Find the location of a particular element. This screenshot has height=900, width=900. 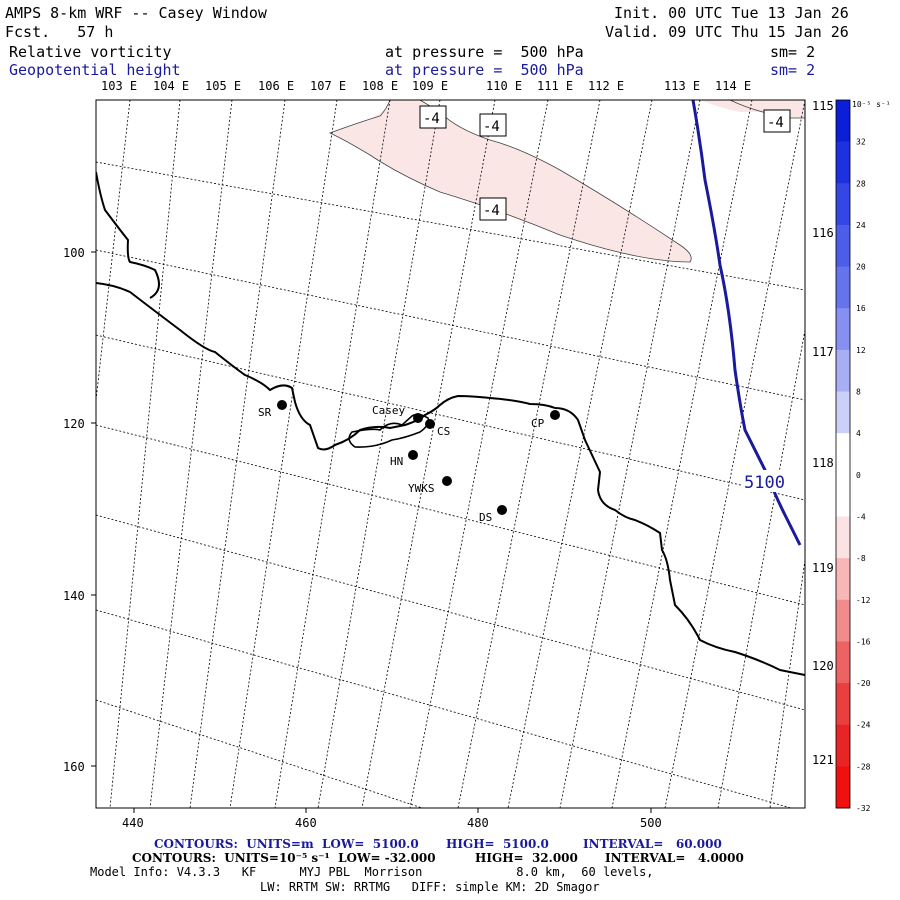

valid-time: Valid. 09 UTC Thu 15 Jan 26 is located at coordinates (727, 32).